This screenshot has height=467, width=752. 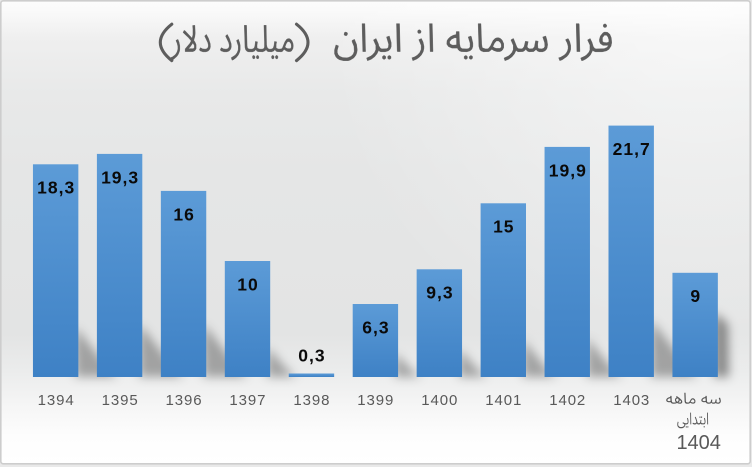 What do you see at coordinates (632, 149) in the screenshot?
I see `svg-text: 21,7` at bounding box center [632, 149].